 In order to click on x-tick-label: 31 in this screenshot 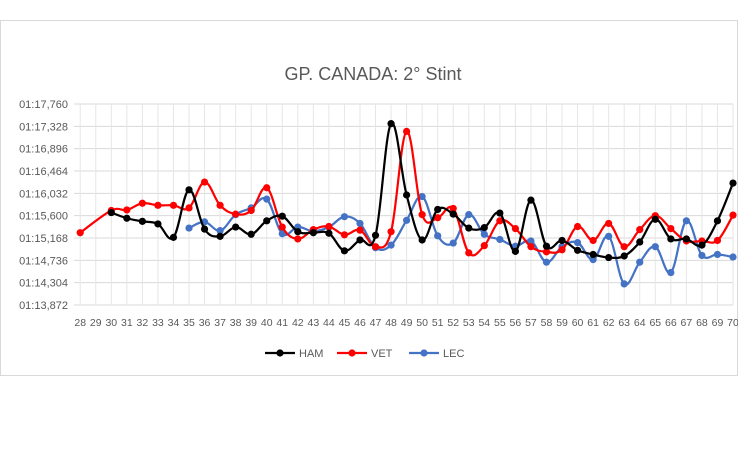, I will do `click(127, 323)`.